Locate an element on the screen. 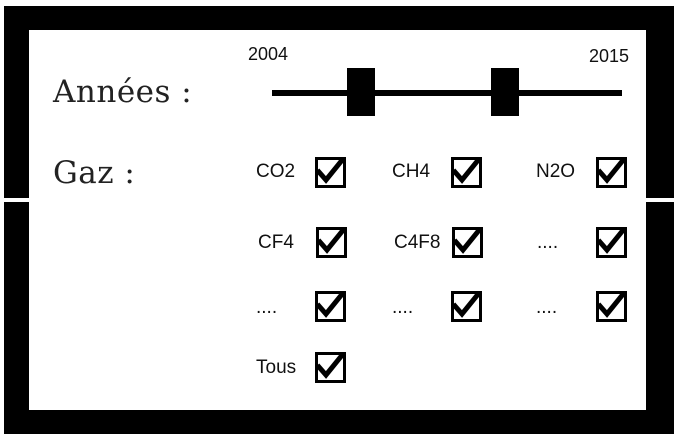  gas-checkbox-ch4 is located at coordinates (466, 172).